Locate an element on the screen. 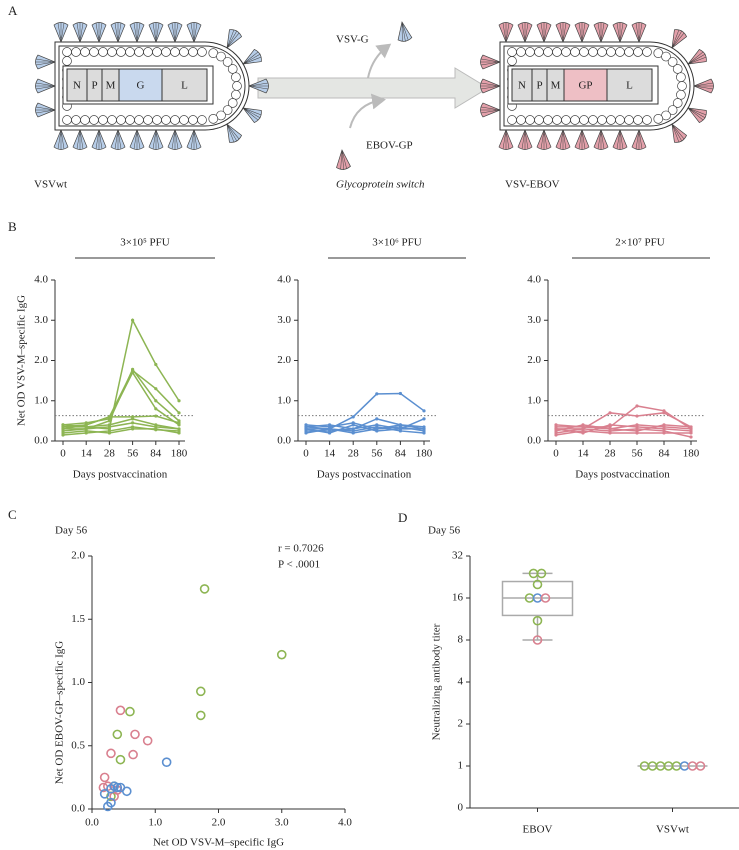 Image resolution: width=739 pixels, height=850 pixels. annotation: P < .0001 is located at coordinates (299, 565).